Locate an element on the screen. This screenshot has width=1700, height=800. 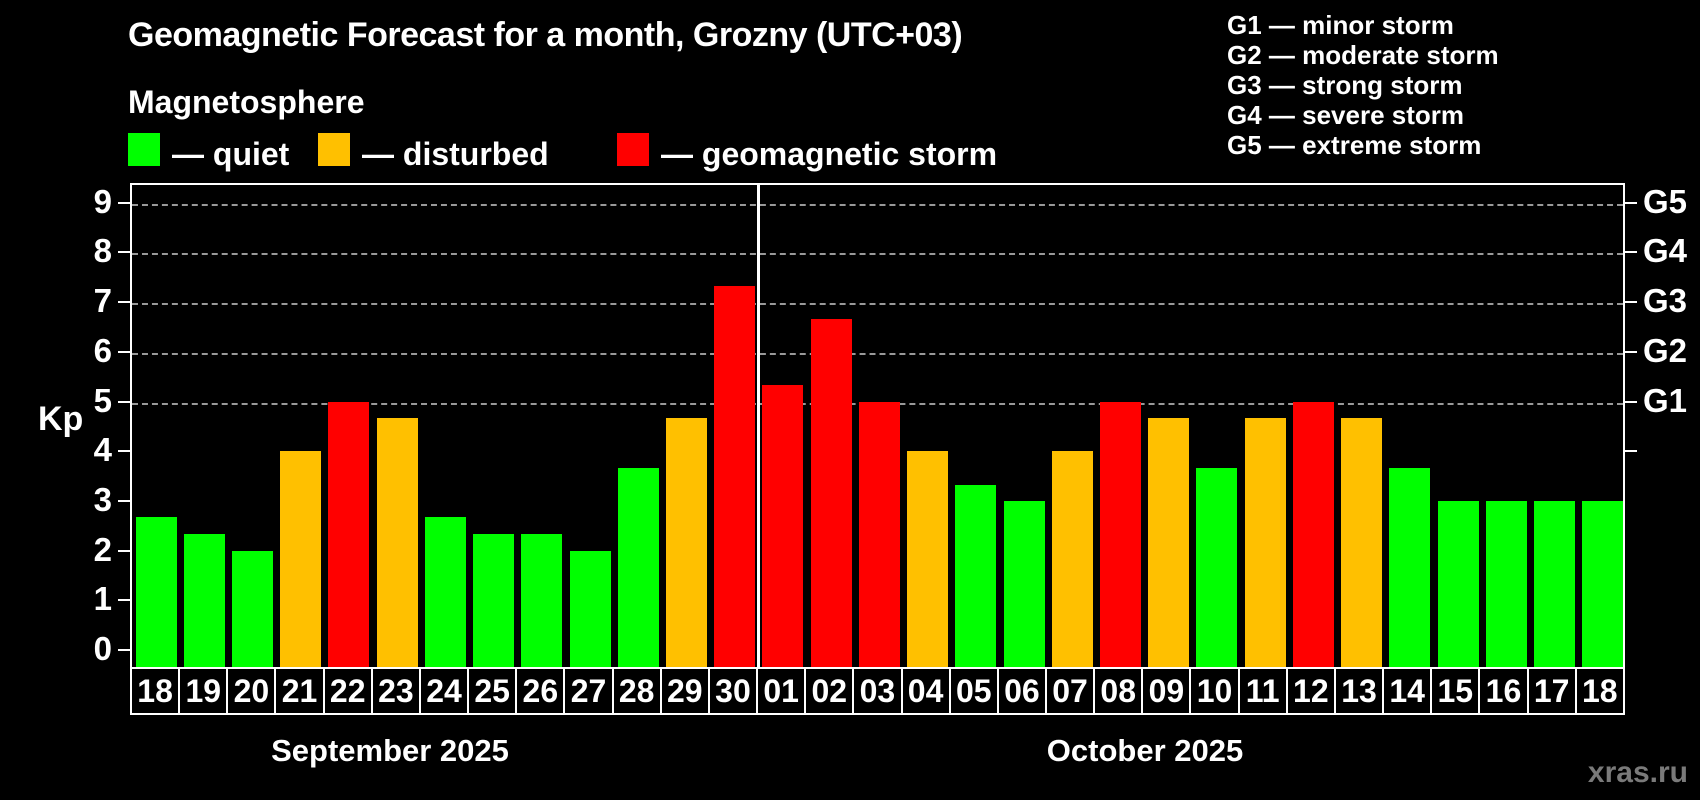
y-tick-label-0: 0 is located at coordinates (102, 648).